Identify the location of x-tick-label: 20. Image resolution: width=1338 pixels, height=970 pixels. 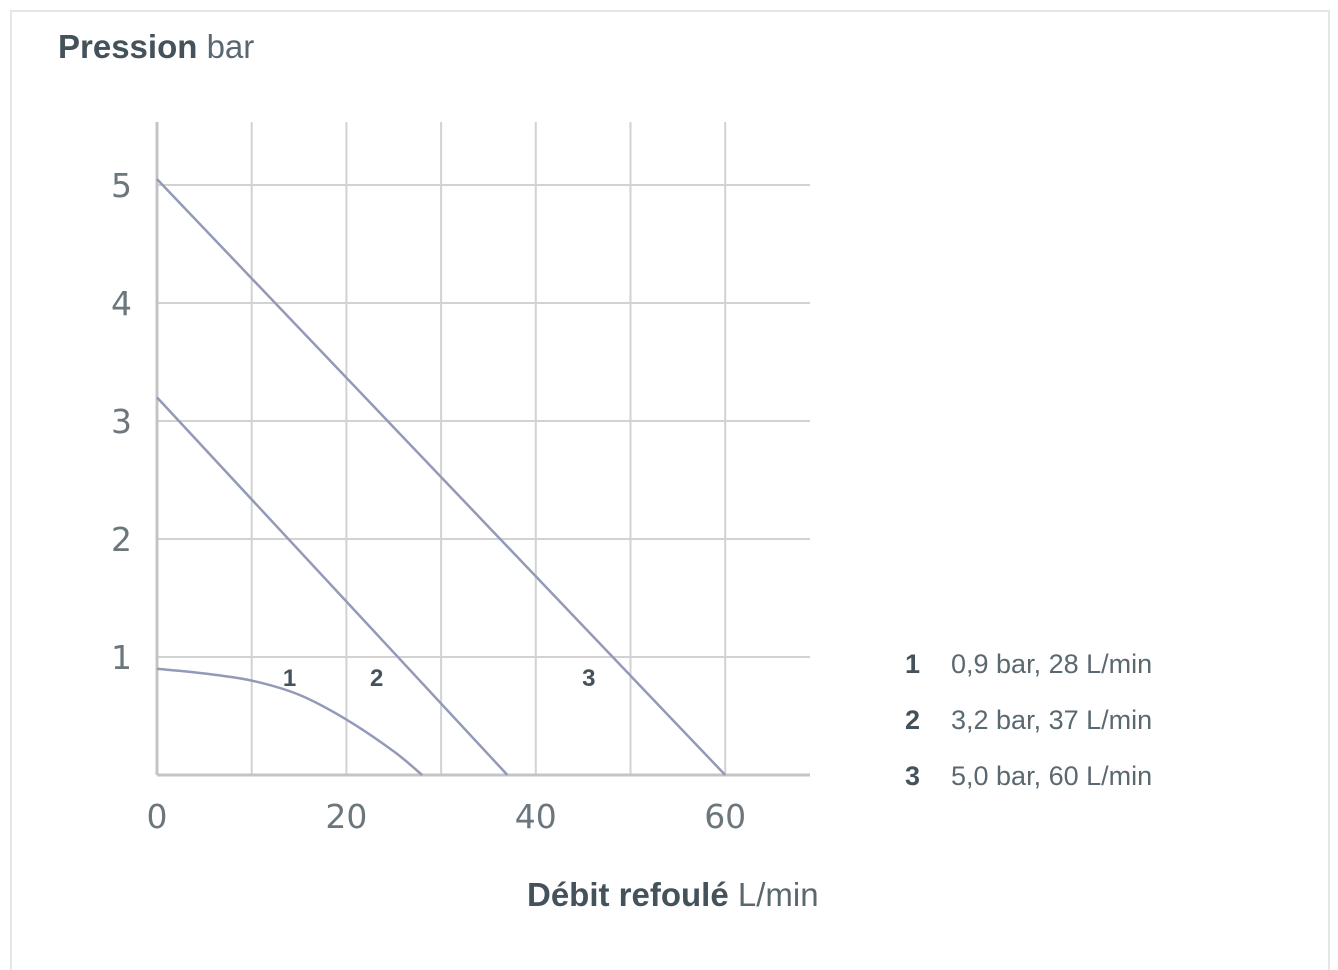
(346, 816).